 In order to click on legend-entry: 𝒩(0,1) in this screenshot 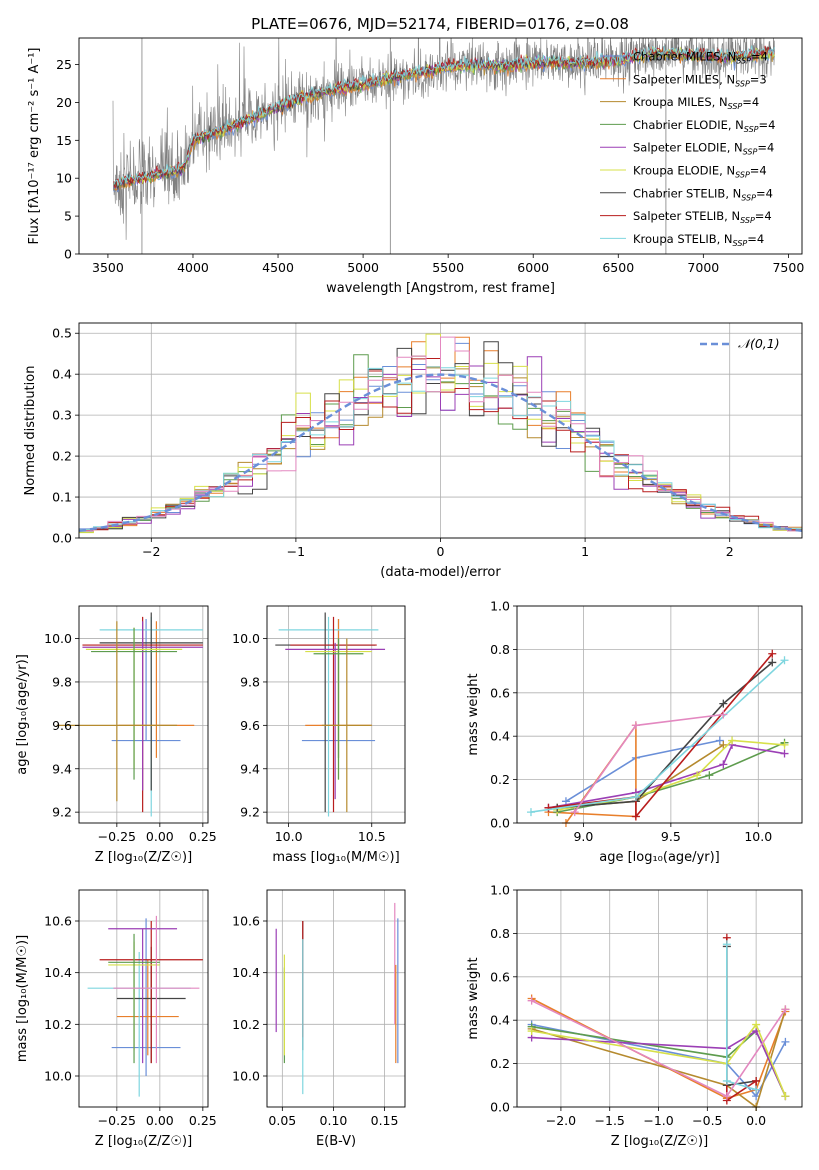, I will do `click(759, 343)`.